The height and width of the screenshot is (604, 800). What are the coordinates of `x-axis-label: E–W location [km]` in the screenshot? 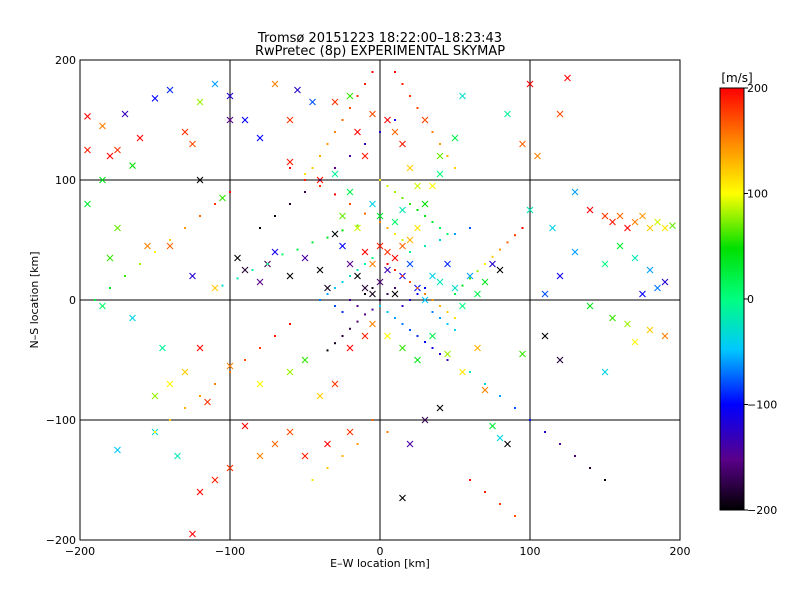 It's located at (380, 563).